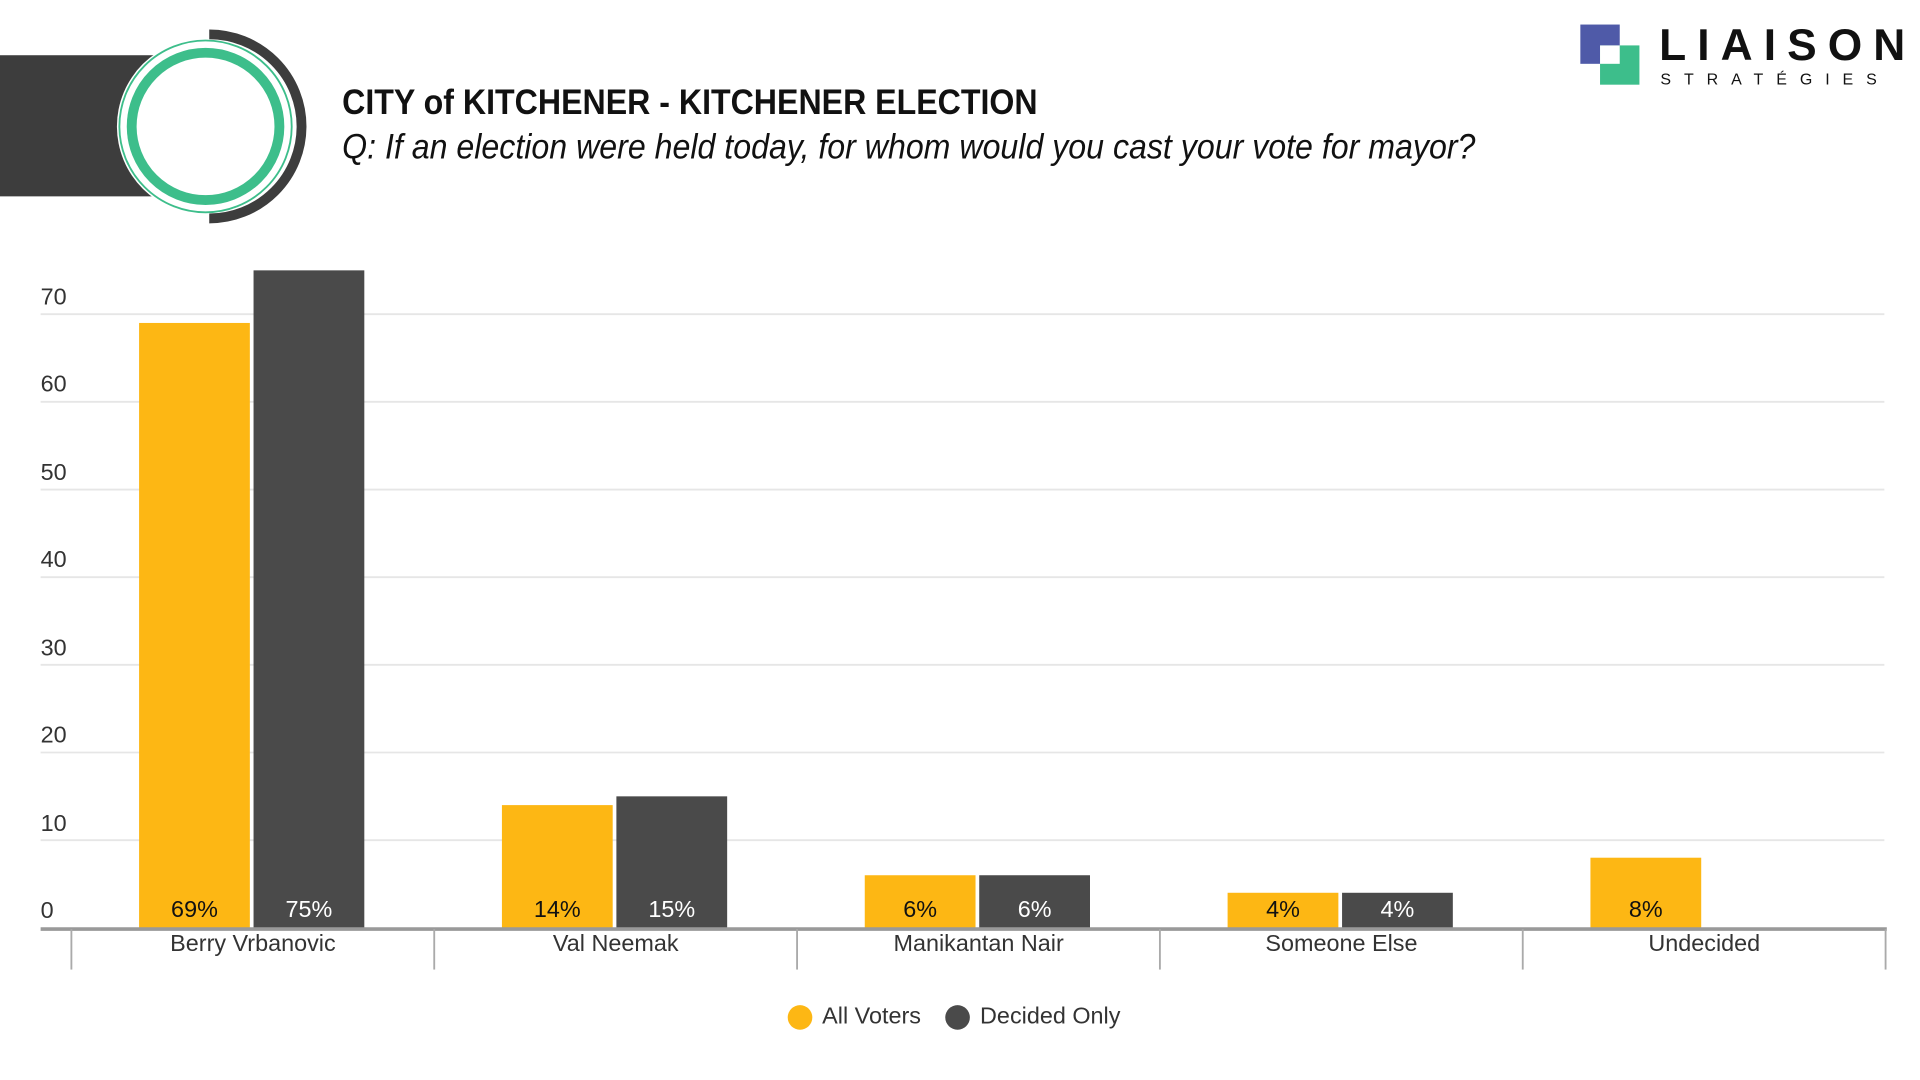 This screenshot has height=1080, width=1920. I want to click on ring-backdrop, so click(205, 126).